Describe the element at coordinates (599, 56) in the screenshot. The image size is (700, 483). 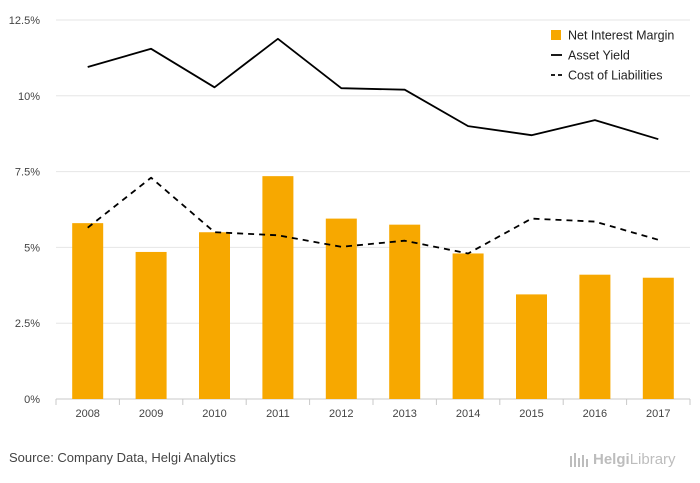
I see `legend-label: Asset Yield` at that location.